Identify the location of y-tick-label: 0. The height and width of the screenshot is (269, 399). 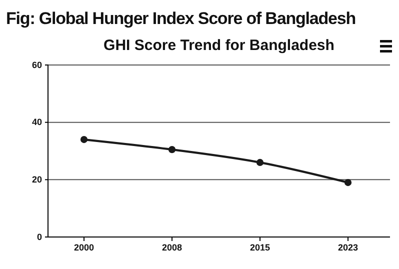
(39, 237).